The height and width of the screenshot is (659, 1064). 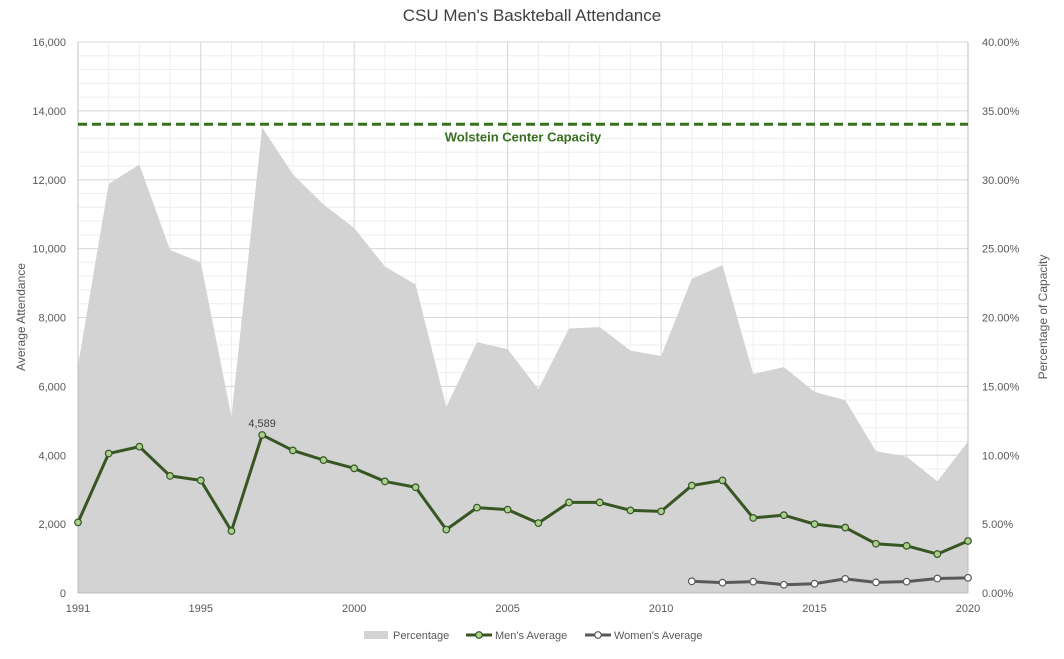 What do you see at coordinates (532, 15) in the screenshot?
I see `chart-title: CSU Men's Baskteball Attendance` at bounding box center [532, 15].